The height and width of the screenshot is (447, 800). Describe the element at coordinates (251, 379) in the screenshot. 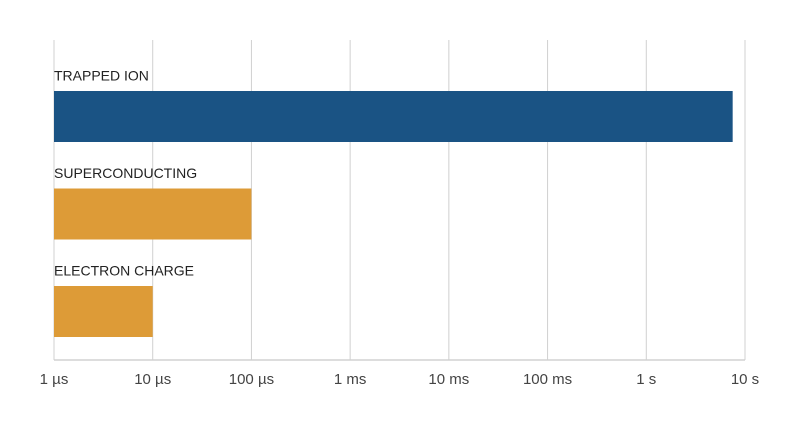

I see `x-tick-label: 100 µs` at that location.